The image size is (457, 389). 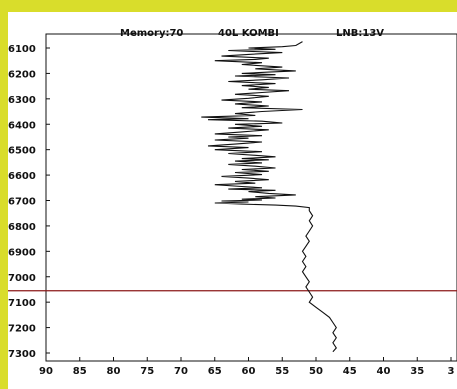 I want to click on x-tick-label: 3, so click(x=451, y=371).